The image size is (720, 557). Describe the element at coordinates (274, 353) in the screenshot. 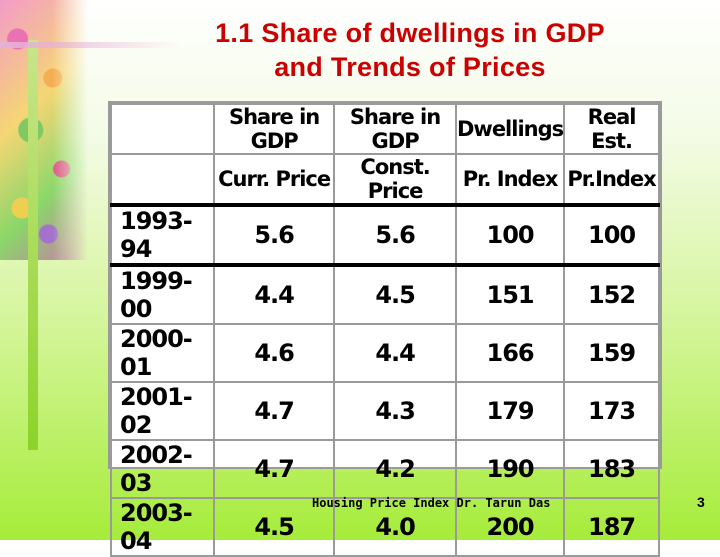

I see `value-cell: 4.6` at that location.